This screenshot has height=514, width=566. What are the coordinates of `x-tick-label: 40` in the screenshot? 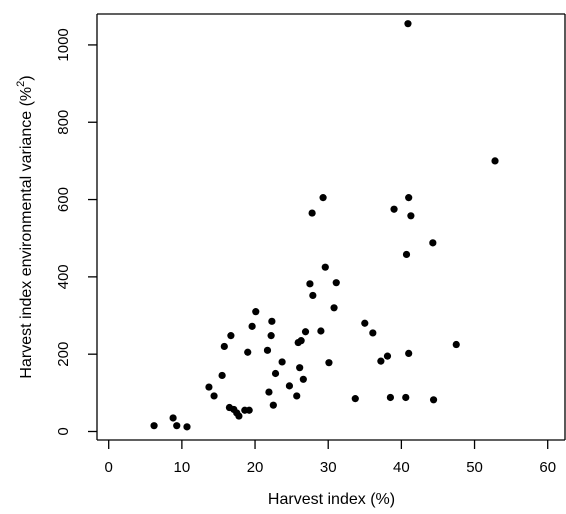 It's located at (401, 467).